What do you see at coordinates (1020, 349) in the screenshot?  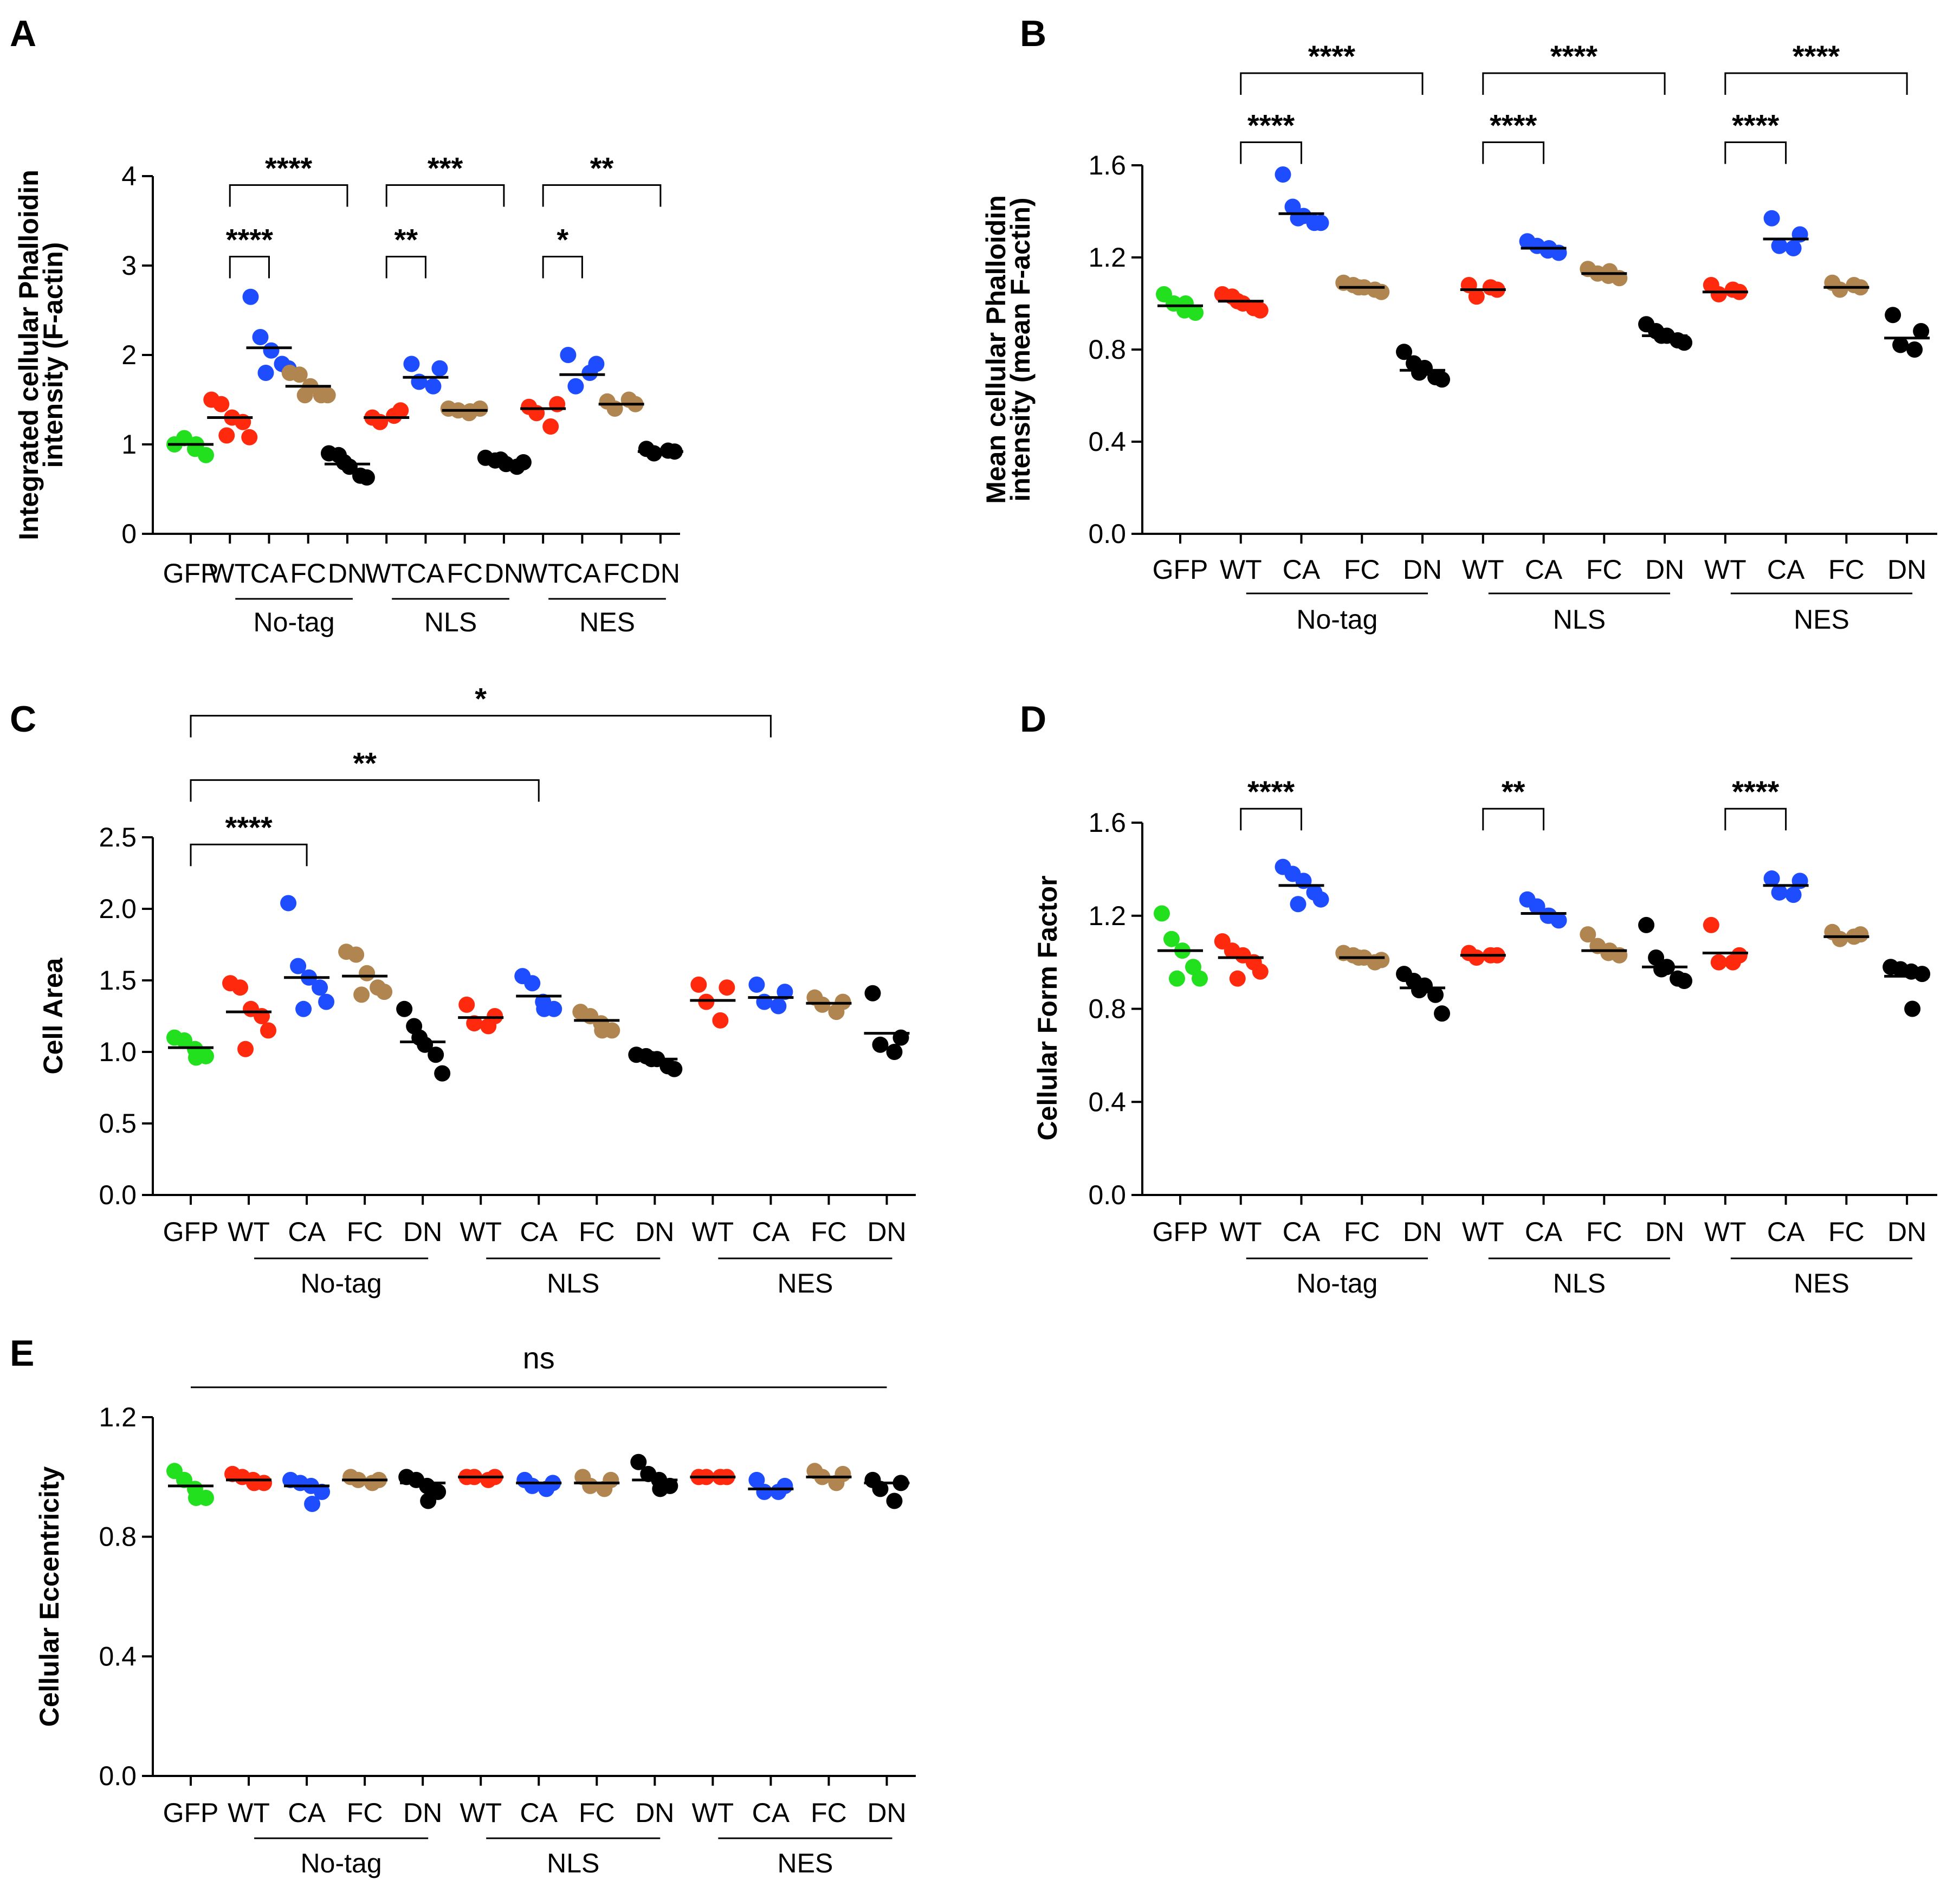 I see `y-axis-label: intensity (mean F-actin)` at bounding box center [1020, 349].